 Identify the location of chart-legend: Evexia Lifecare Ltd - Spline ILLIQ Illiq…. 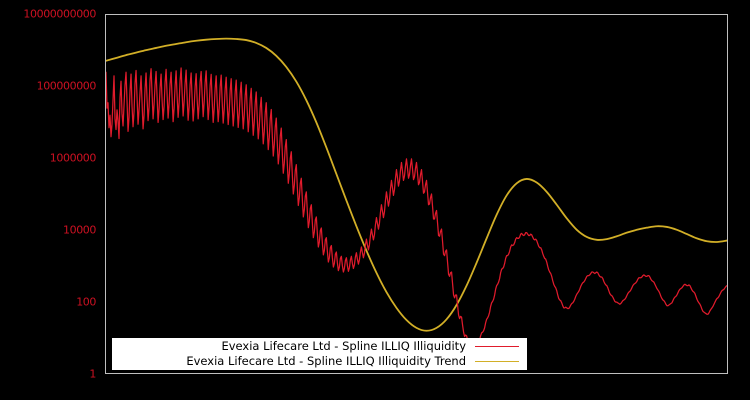
(319, 354).